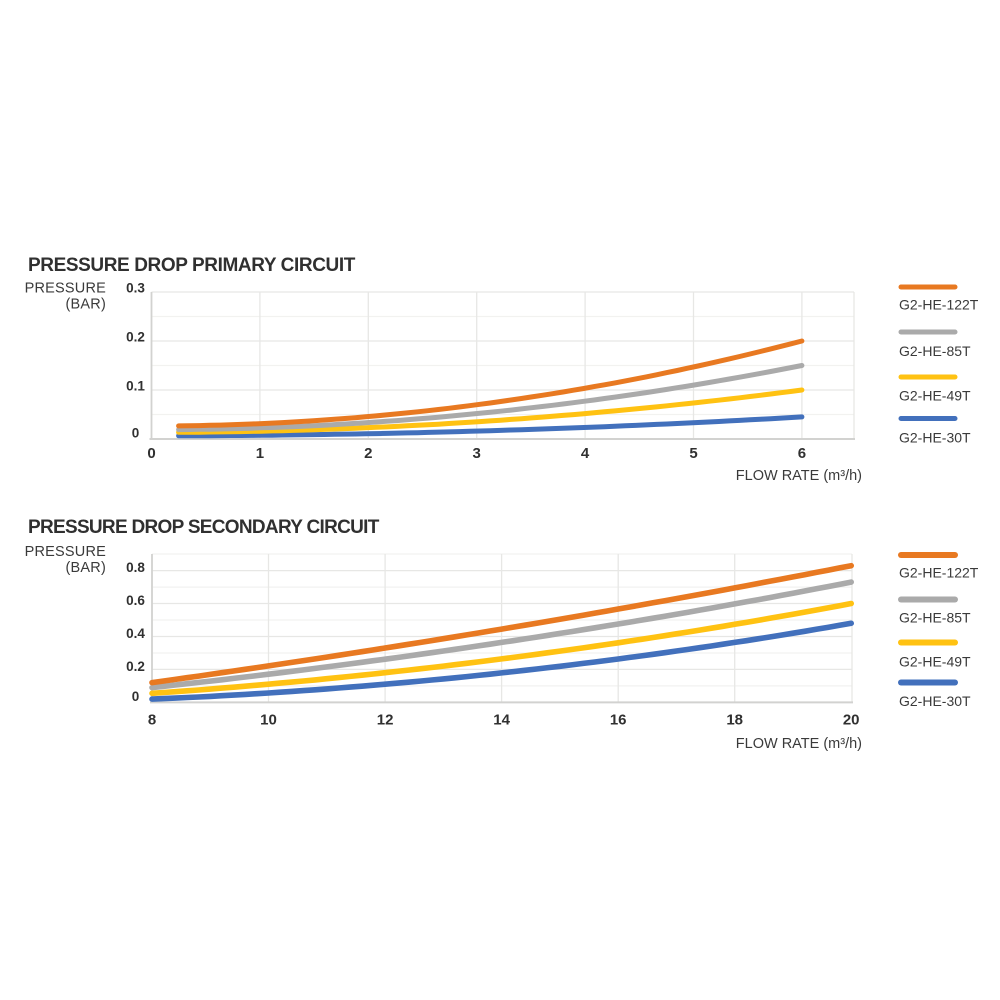 This screenshot has height=1000, width=1000. What do you see at coordinates (477, 453) in the screenshot?
I see `svg-text: 3` at bounding box center [477, 453].